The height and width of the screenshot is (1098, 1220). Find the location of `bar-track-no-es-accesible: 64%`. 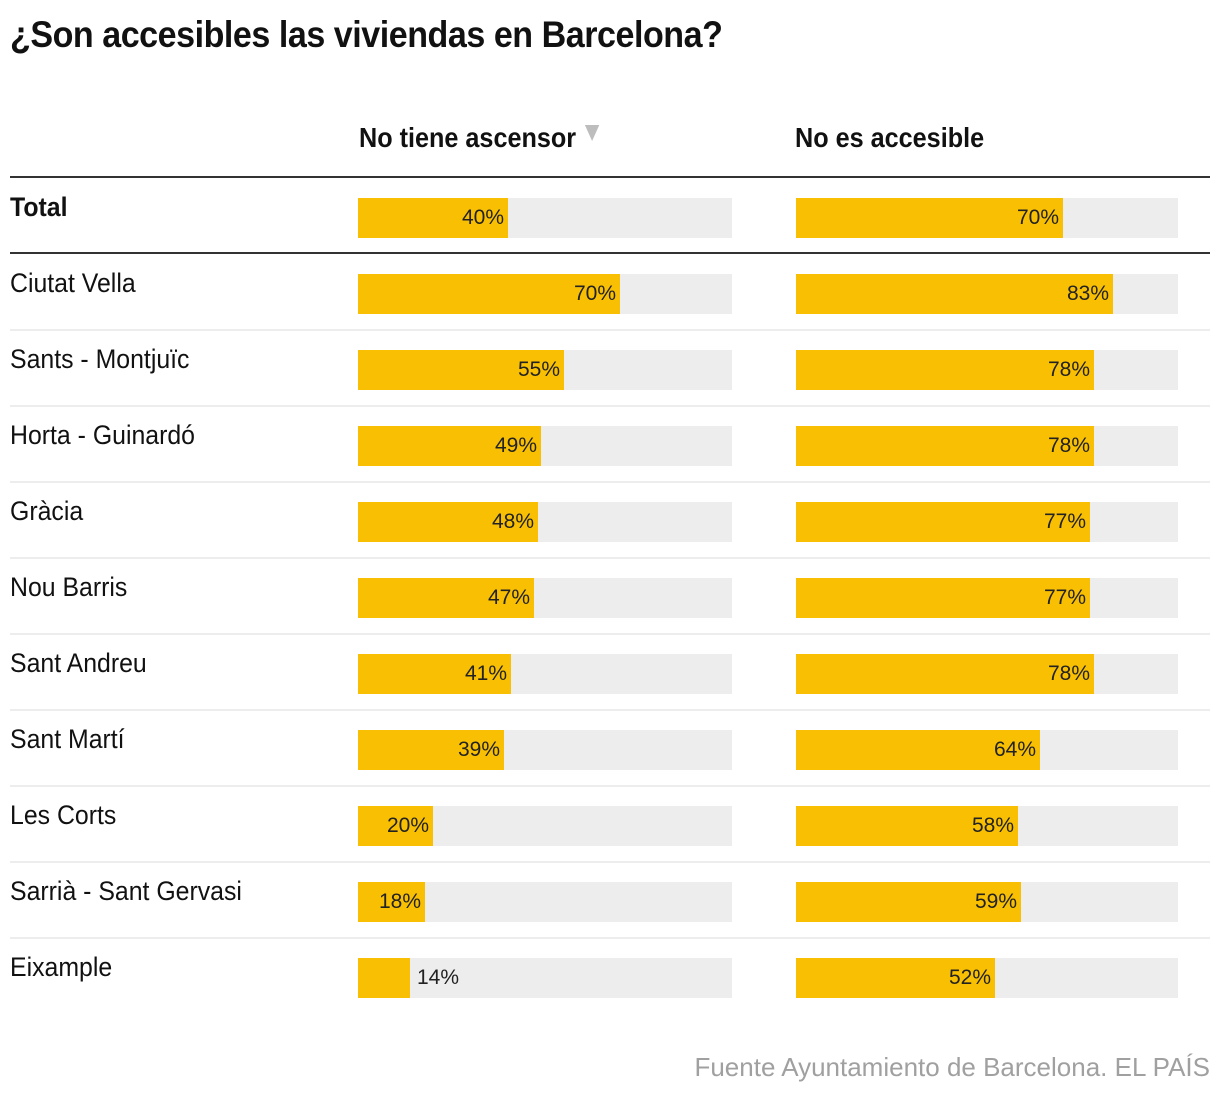

bar-track-no-es-accesible: 64% is located at coordinates (987, 750).